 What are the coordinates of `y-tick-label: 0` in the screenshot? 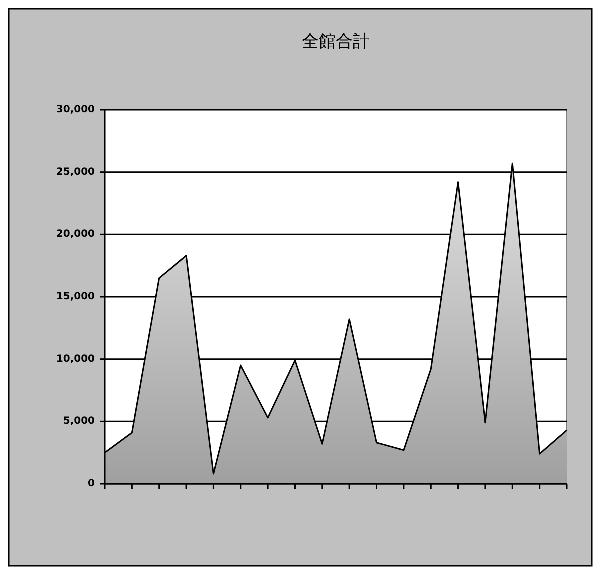 It's located at (92, 484).